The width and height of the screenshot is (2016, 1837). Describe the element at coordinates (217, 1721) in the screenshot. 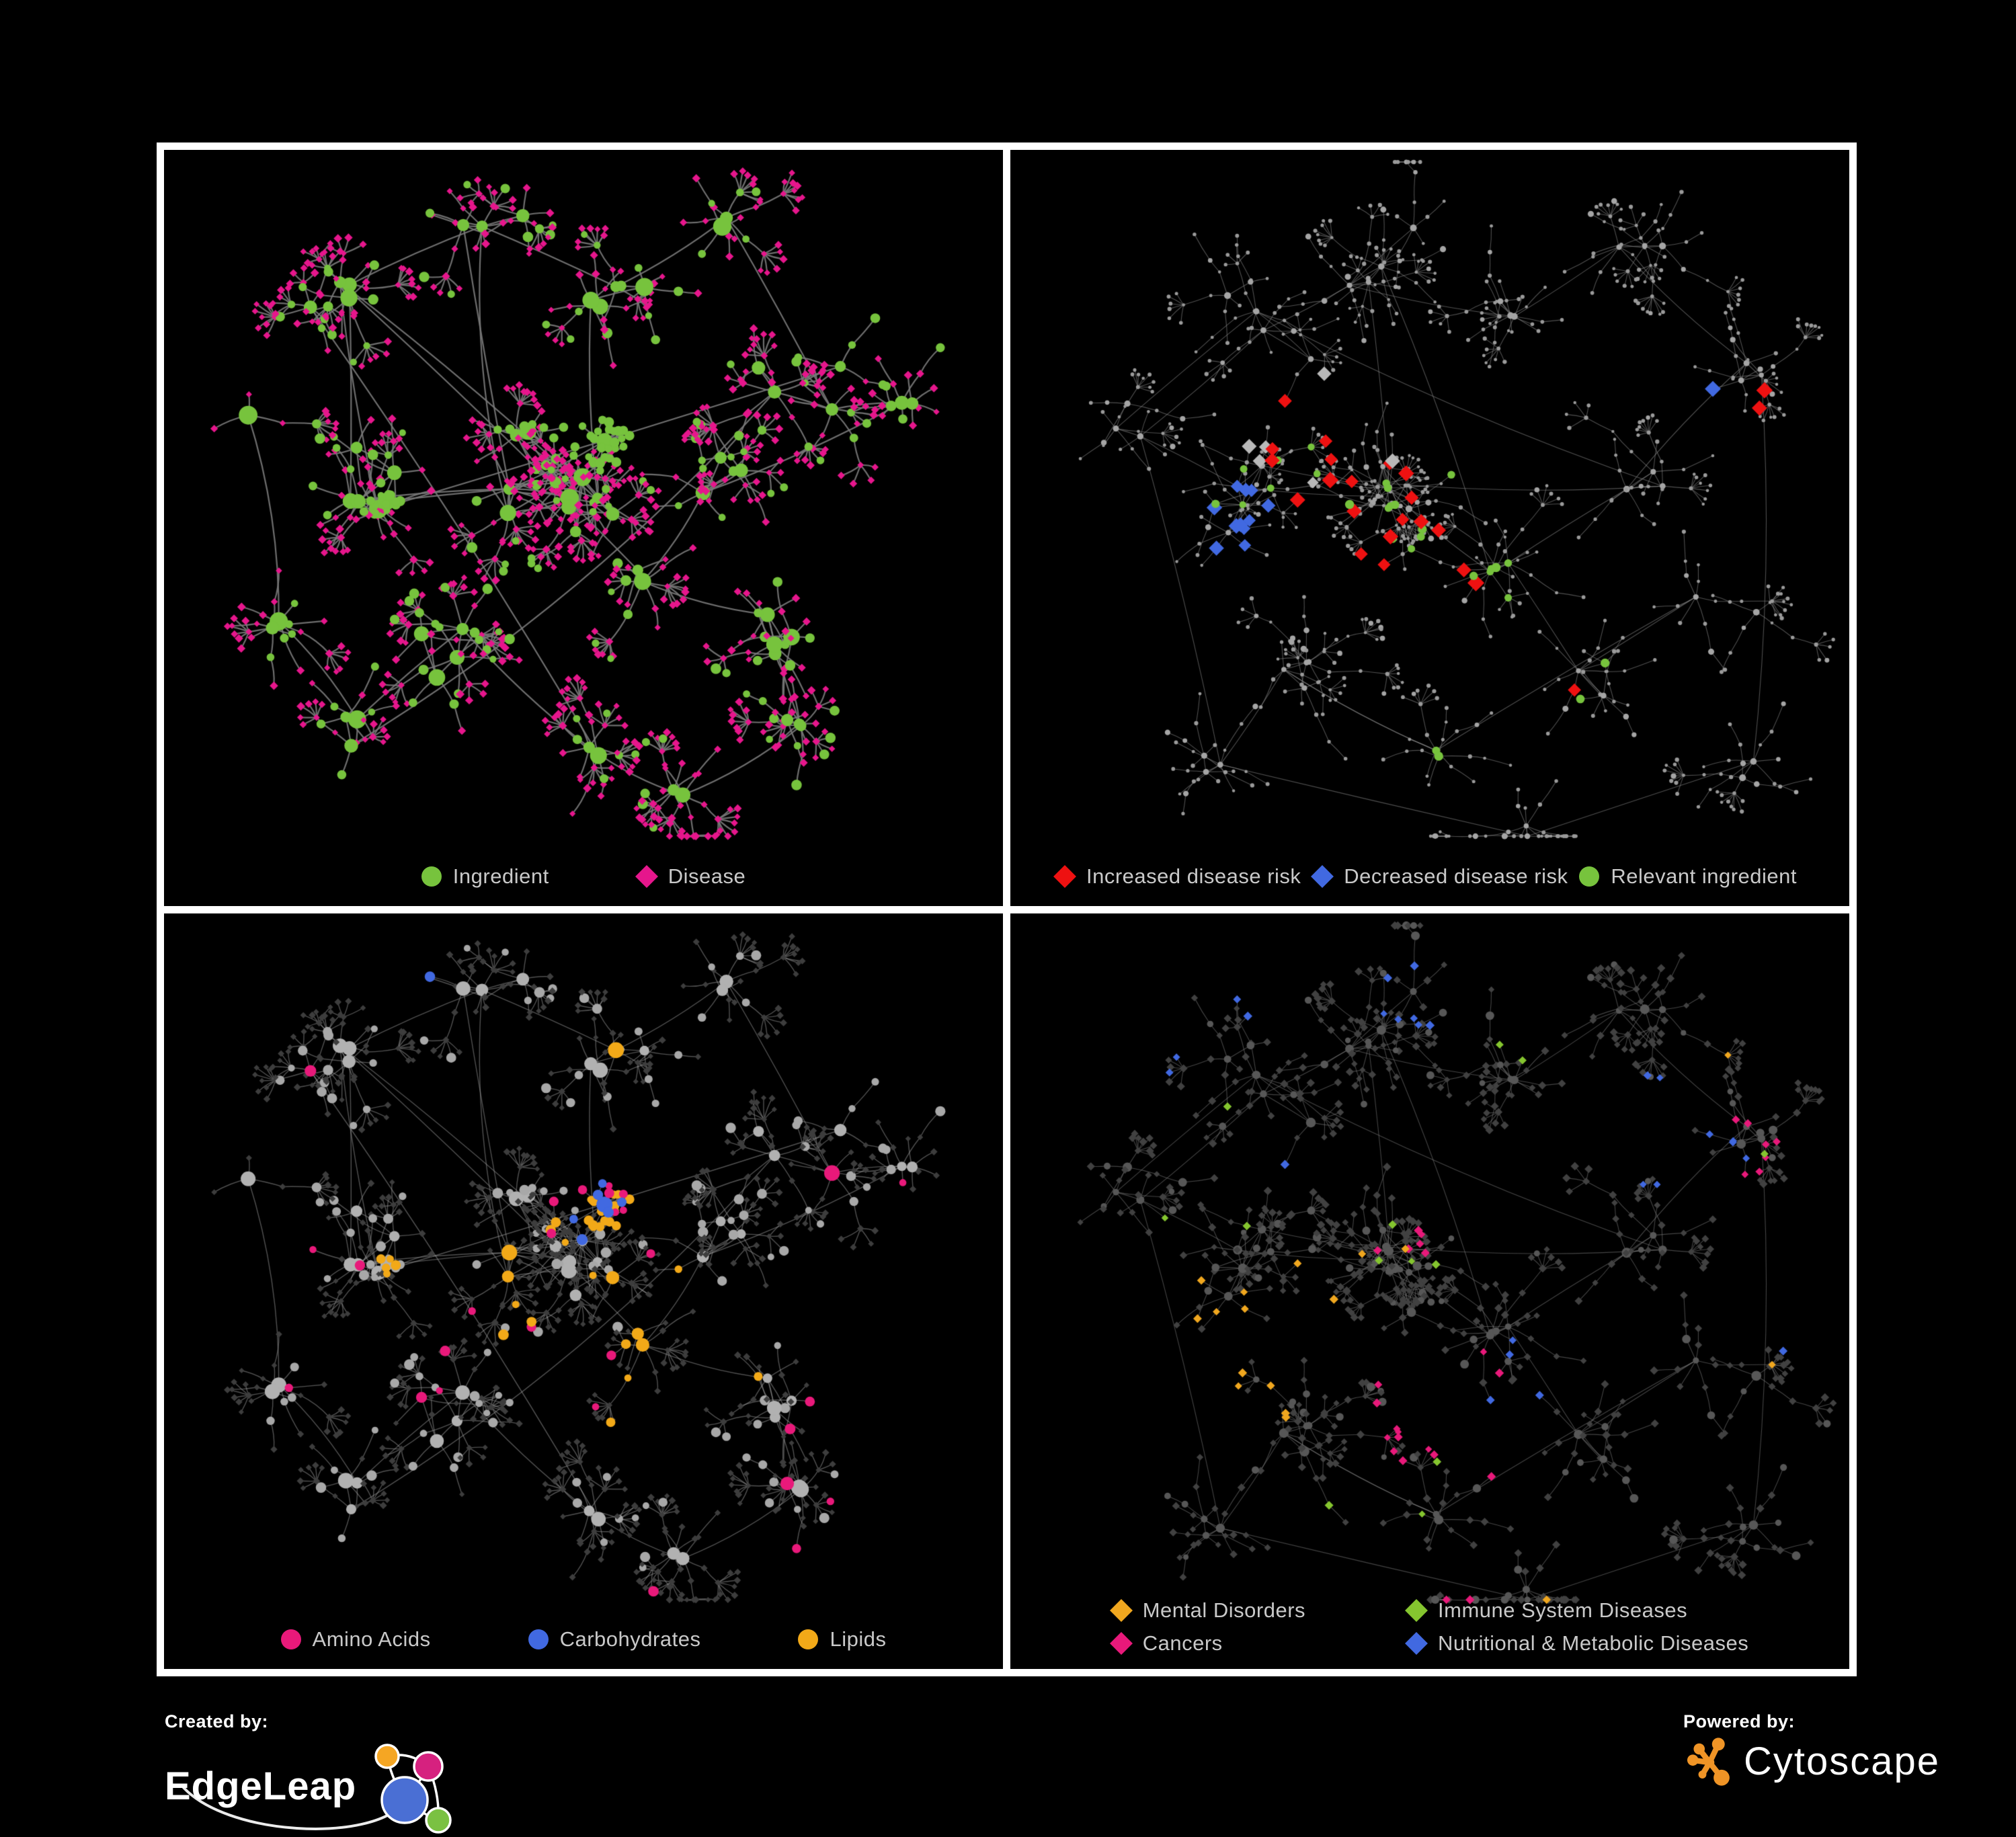

I see `created-by-label: Created by:` at that location.